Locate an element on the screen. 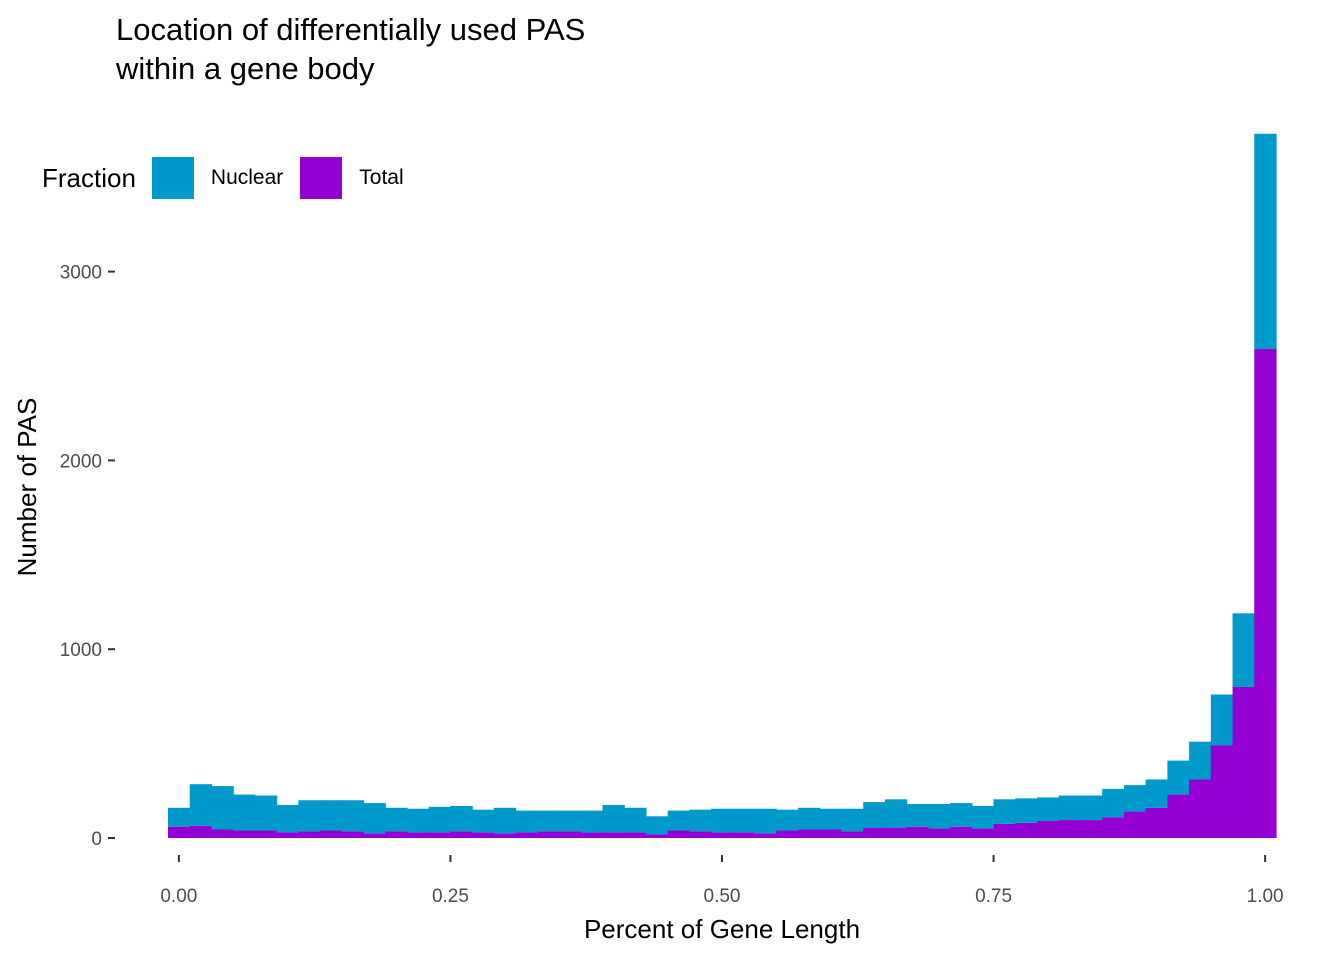 The image size is (1344, 960). x-tick-label: 0.00 is located at coordinates (178, 896).